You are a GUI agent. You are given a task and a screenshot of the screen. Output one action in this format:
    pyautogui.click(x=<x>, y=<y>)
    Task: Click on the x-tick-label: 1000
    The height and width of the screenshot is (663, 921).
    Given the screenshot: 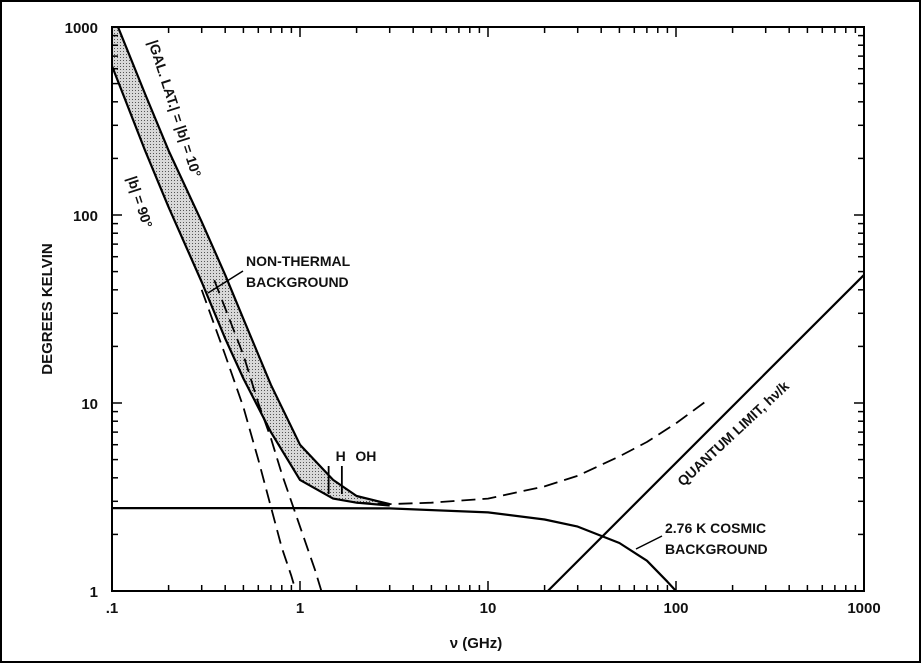 What is the action you would take?
    pyautogui.click(x=863, y=608)
    